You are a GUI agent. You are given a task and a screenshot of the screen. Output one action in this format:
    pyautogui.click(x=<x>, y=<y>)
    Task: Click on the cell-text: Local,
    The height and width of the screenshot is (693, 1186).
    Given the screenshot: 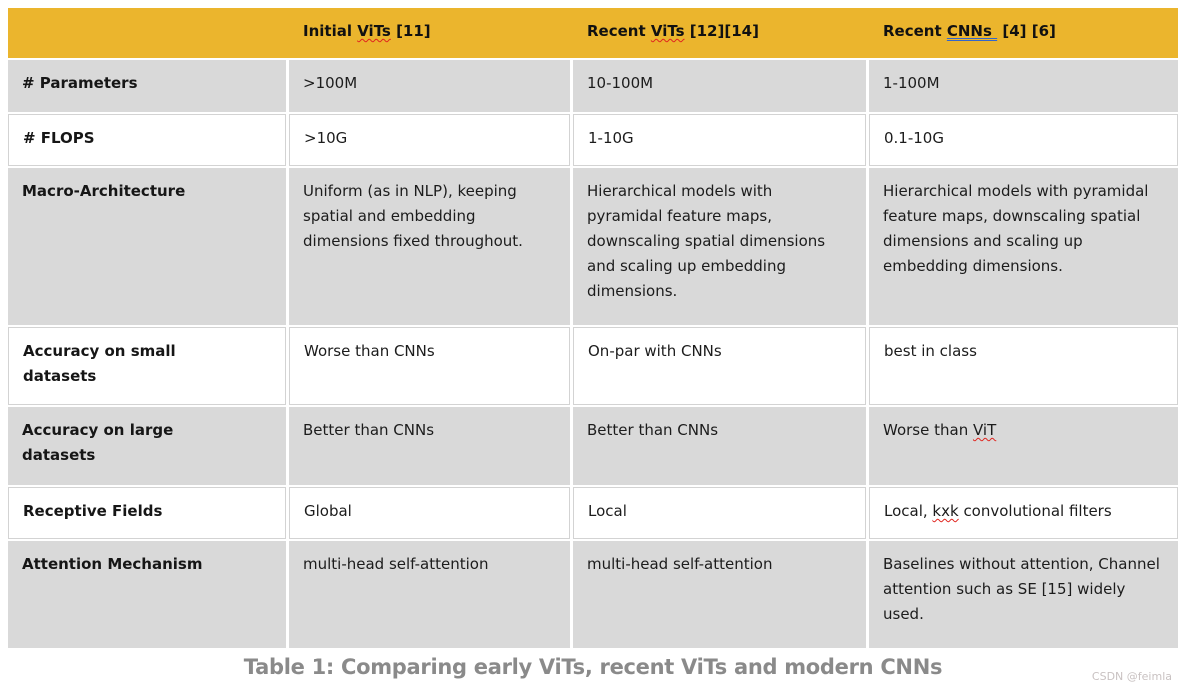 What is the action you would take?
    pyautogui.click(x=908, y=511)
    